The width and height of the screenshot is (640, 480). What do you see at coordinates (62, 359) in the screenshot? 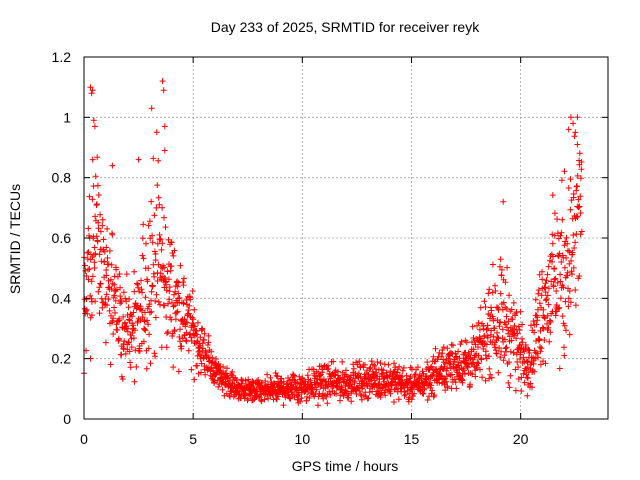
I see `y-tick-label: 0.2` at bounding box center [62, 359].